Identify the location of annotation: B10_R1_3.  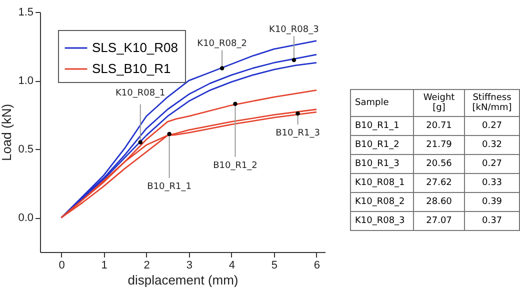
(298, 133).